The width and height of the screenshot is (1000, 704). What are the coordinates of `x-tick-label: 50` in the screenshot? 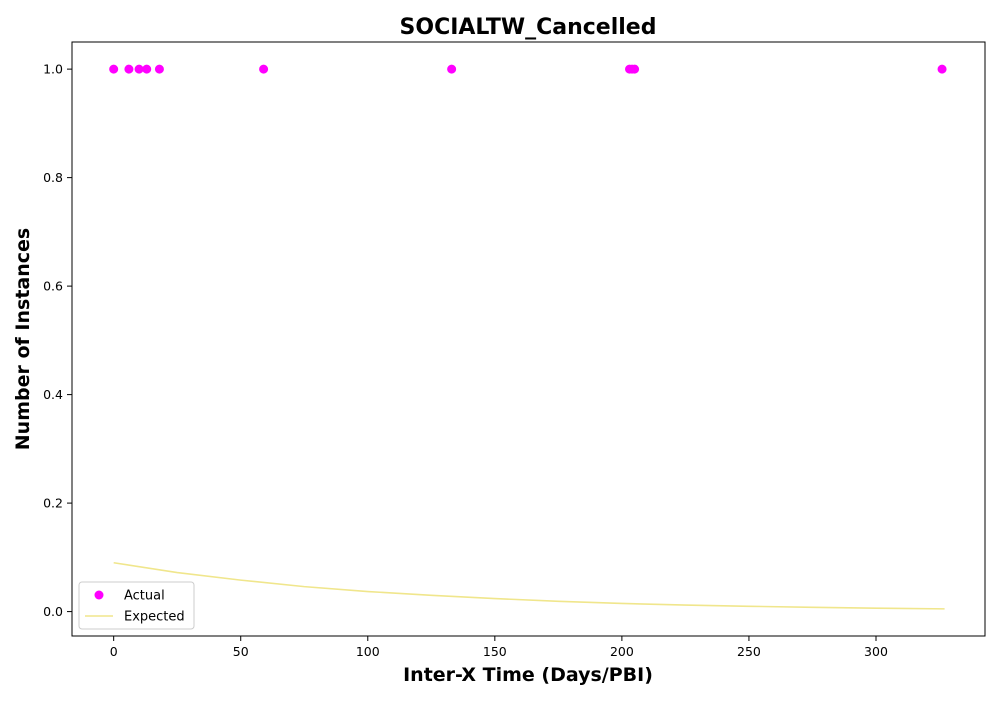 It's located at (241, 651).